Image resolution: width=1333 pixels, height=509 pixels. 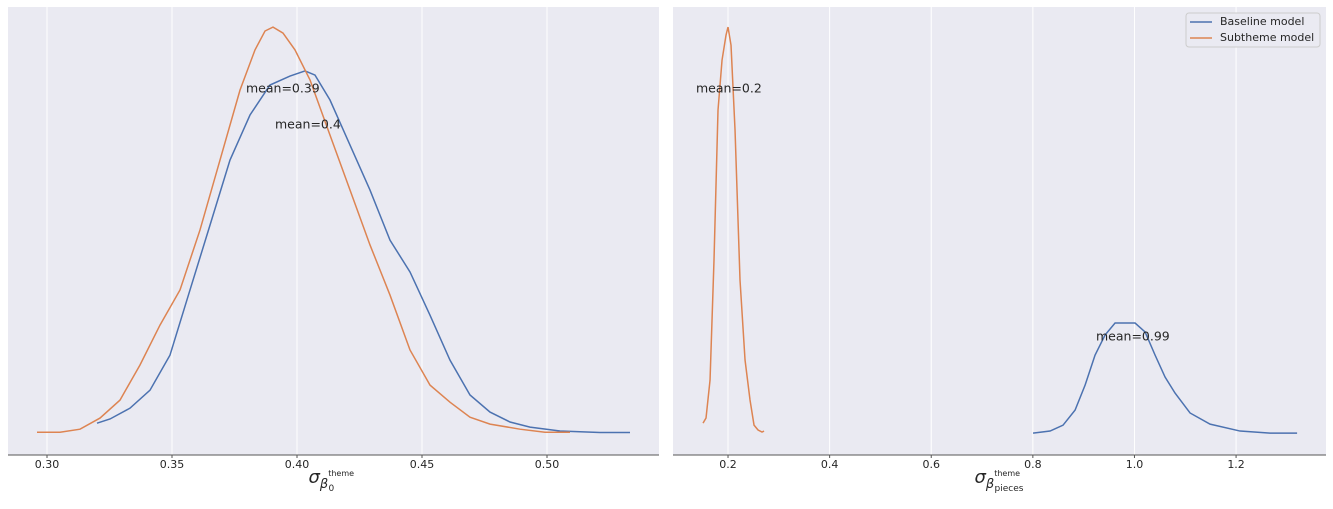 What do you see at coordinates (1236, 464) in the screenshot?
I see `x-tick-label: 1.2` at bounding box center [1236, 464].